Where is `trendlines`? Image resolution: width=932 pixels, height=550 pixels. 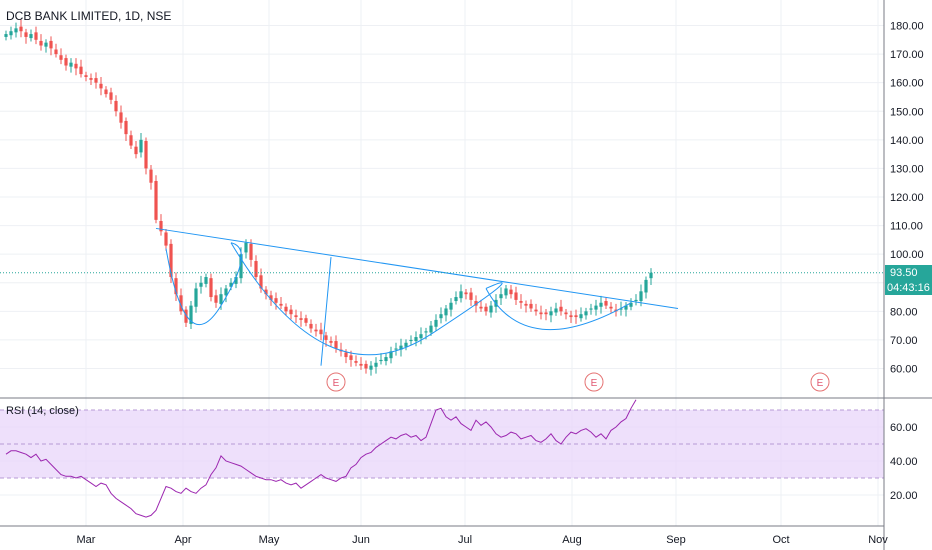
trendlines is located at coordinates (417, 296).